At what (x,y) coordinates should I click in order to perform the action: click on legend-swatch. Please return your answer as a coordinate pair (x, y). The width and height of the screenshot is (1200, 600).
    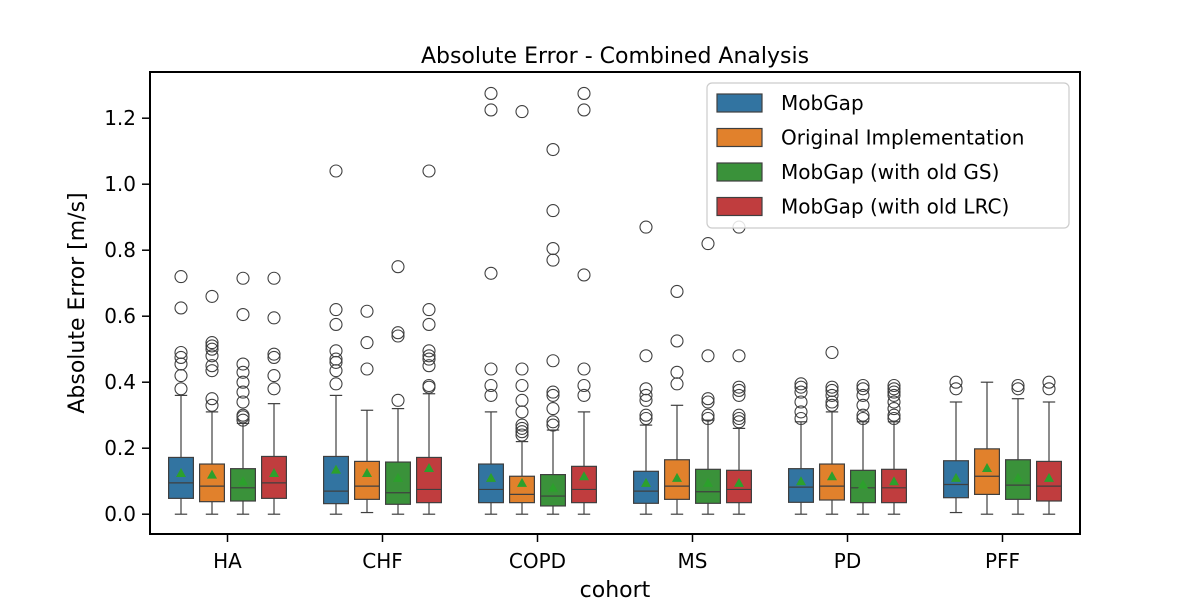
    Looking at the image, I should click on (739, 103).